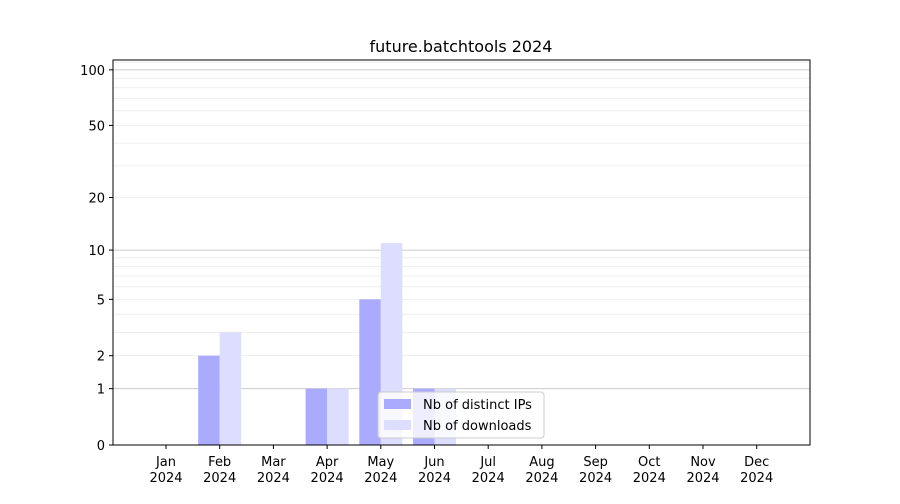 Image resolution: width=900 pixels, height=504 pixels. Describe the element at coordinates (649, 470) in the screenshot. I see `x-tick-label: Oct 2024` at that location.